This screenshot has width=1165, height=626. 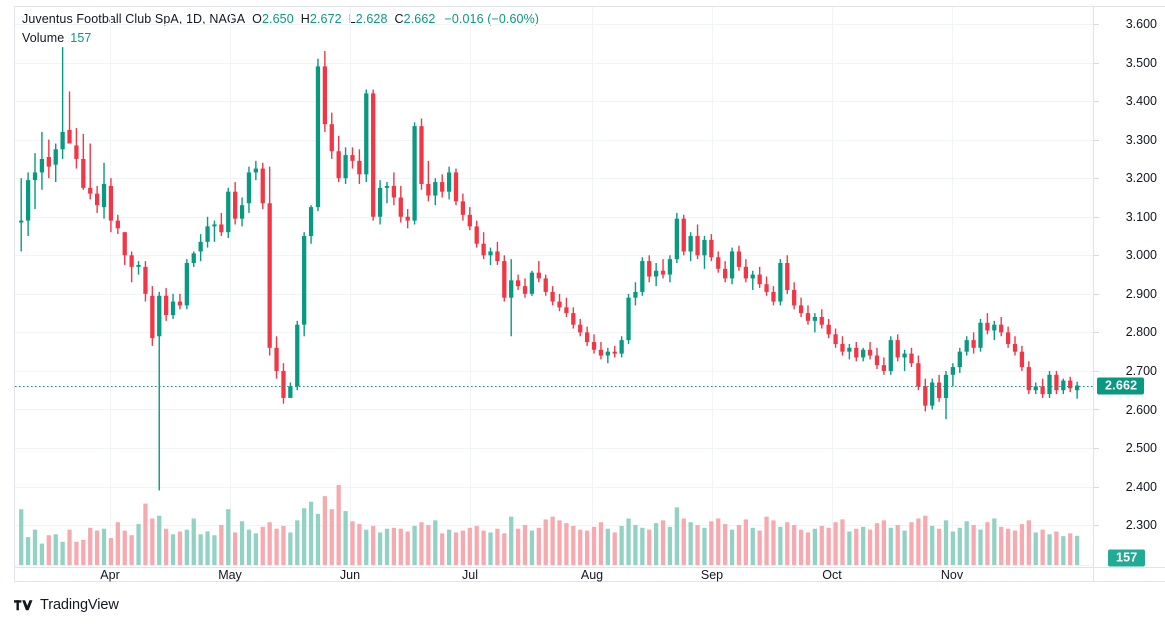 I want to click on tradingview-brand: TradingView, so click(x=66, y=605).